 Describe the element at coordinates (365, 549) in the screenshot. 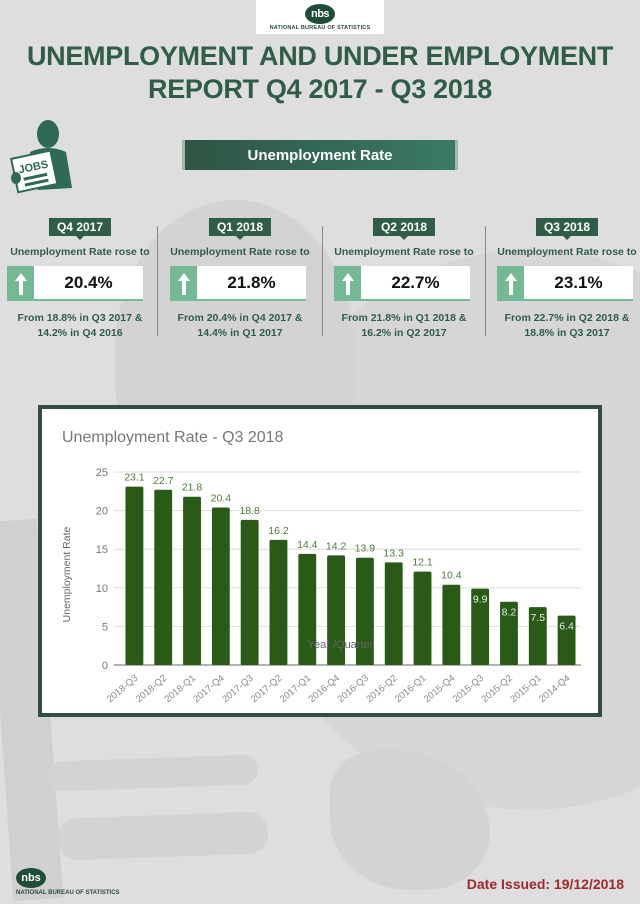

I see `bar-value-label: 13.9` at that location.